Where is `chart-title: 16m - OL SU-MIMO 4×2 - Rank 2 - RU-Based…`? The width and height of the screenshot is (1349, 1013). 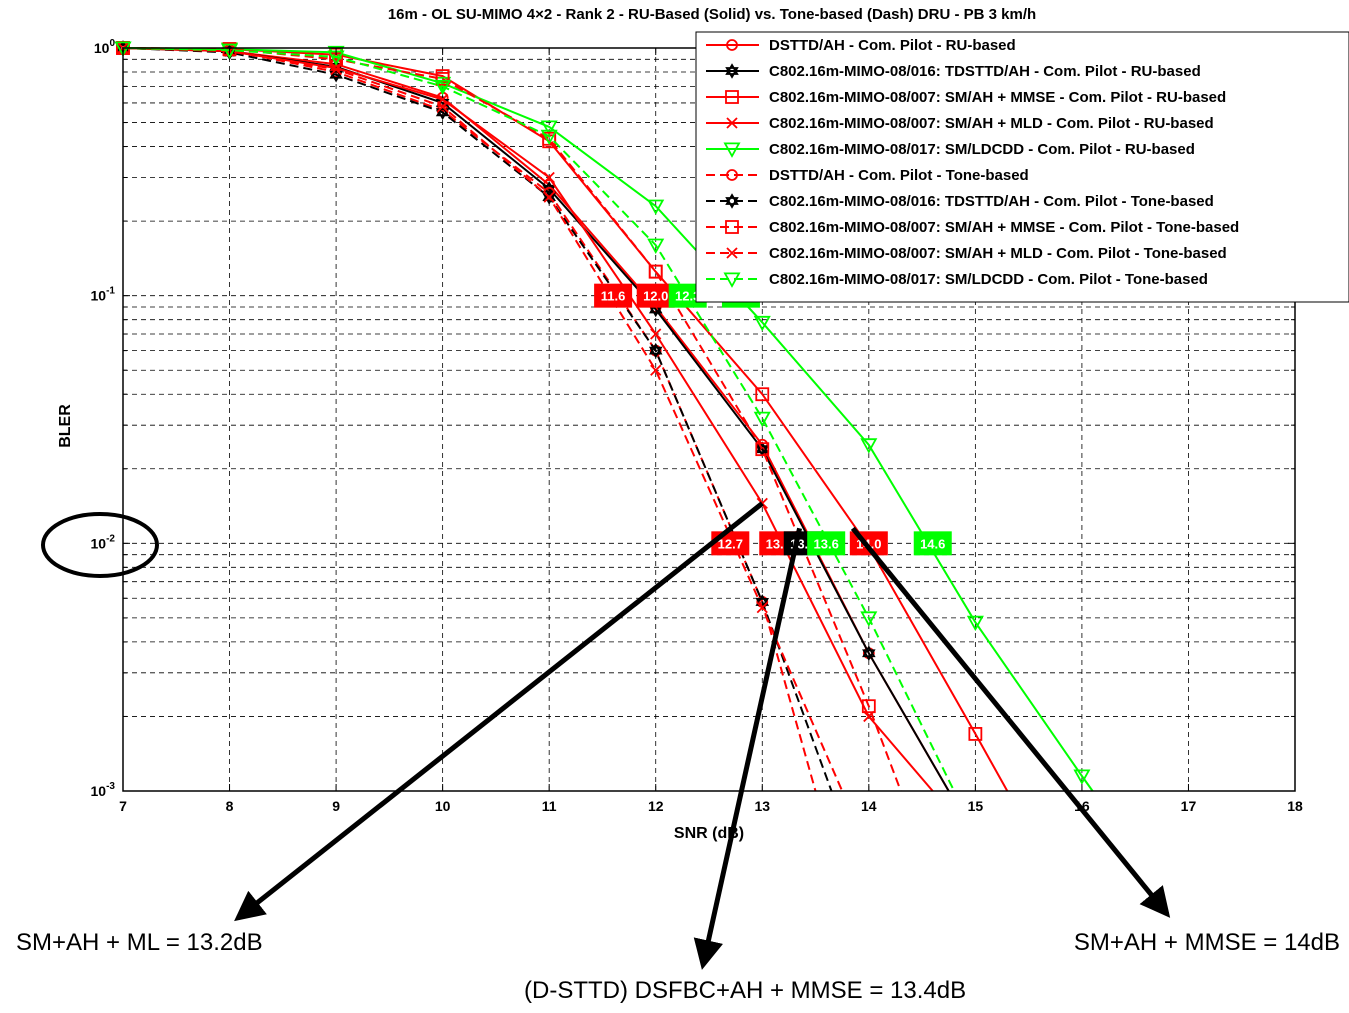
chart-title: 16m - OL SU-MIMO 4×2 - Rank 2 - RU-Based… is located at coordinates (712, 14).